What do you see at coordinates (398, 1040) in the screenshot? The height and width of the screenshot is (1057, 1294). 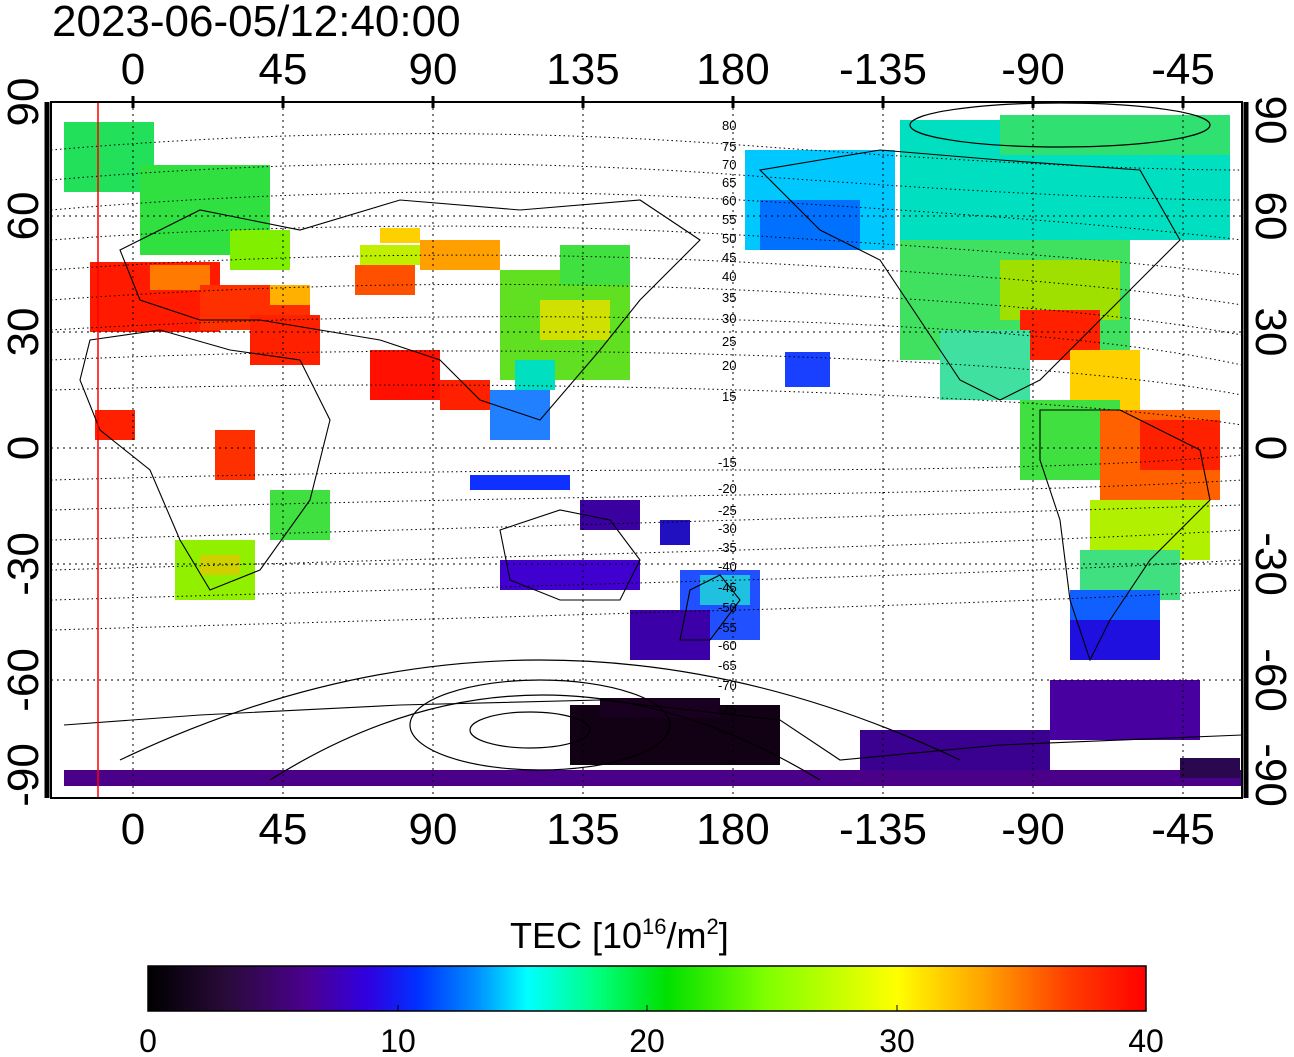 I see `colorbar-tick-label: 10` at bounding box center [398, 1040].